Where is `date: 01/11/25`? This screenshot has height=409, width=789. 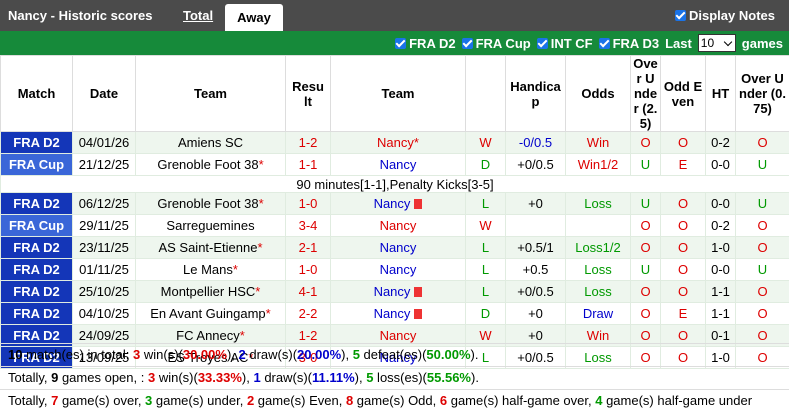
date: 01/11/25 is located at coordinates (104, 269).